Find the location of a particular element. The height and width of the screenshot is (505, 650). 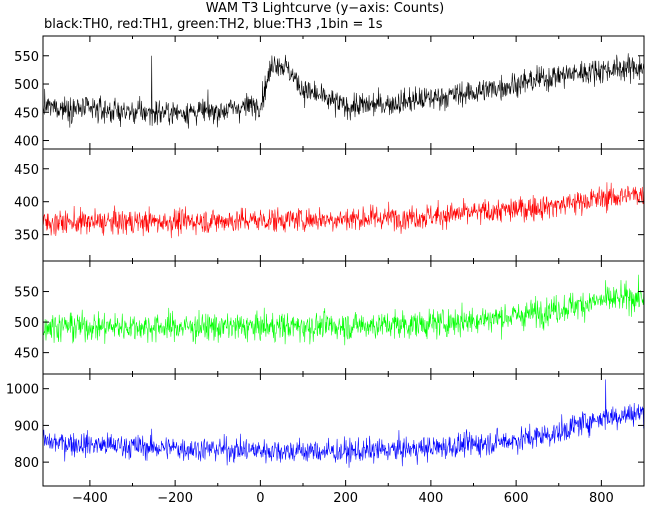

x-tick-label: 200 is located at coordinates (345, 498).